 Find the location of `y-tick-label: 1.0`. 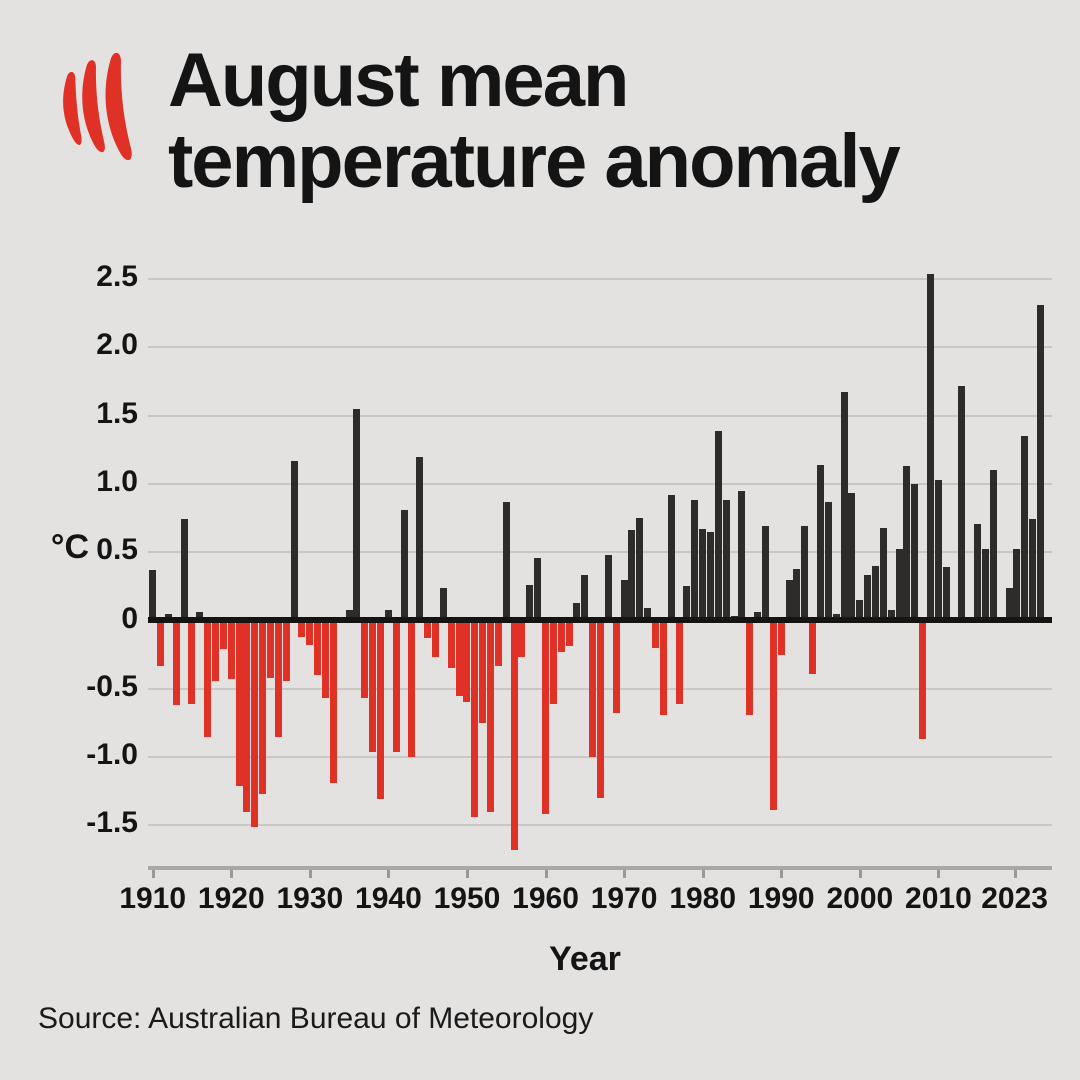

y-tick-label: 1.0 is located at coordinates (117, 481).